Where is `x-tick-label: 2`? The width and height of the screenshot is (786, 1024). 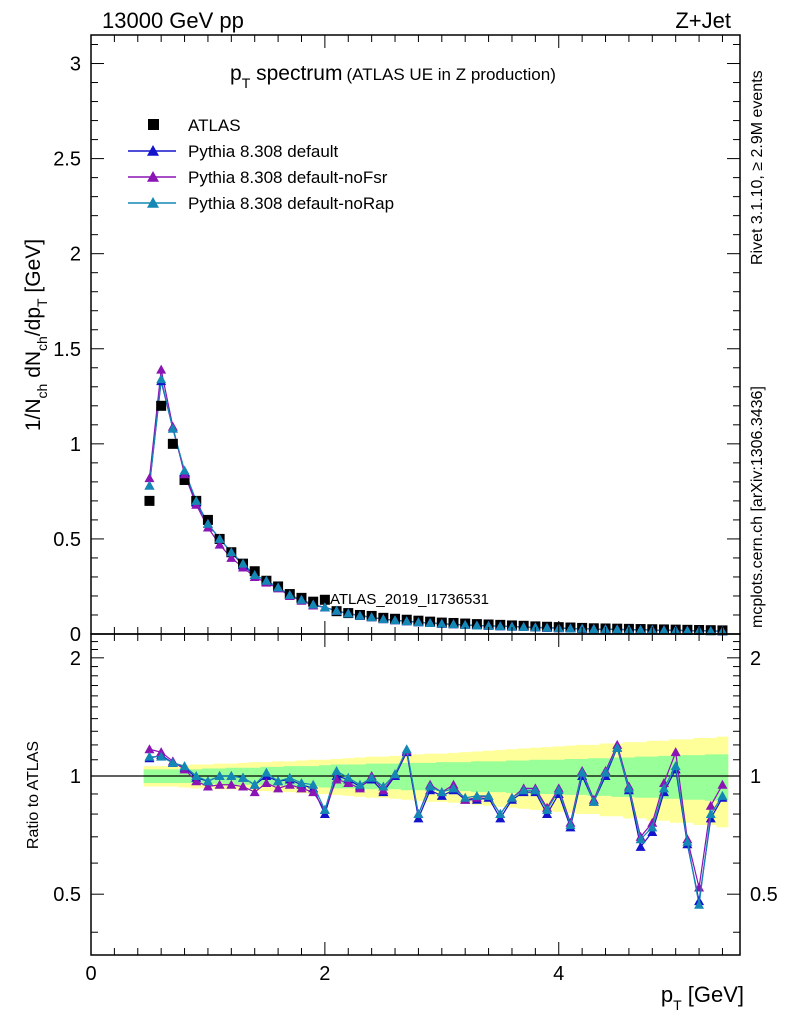
x-tick-label: 2 is located at coordinates (324, 974).